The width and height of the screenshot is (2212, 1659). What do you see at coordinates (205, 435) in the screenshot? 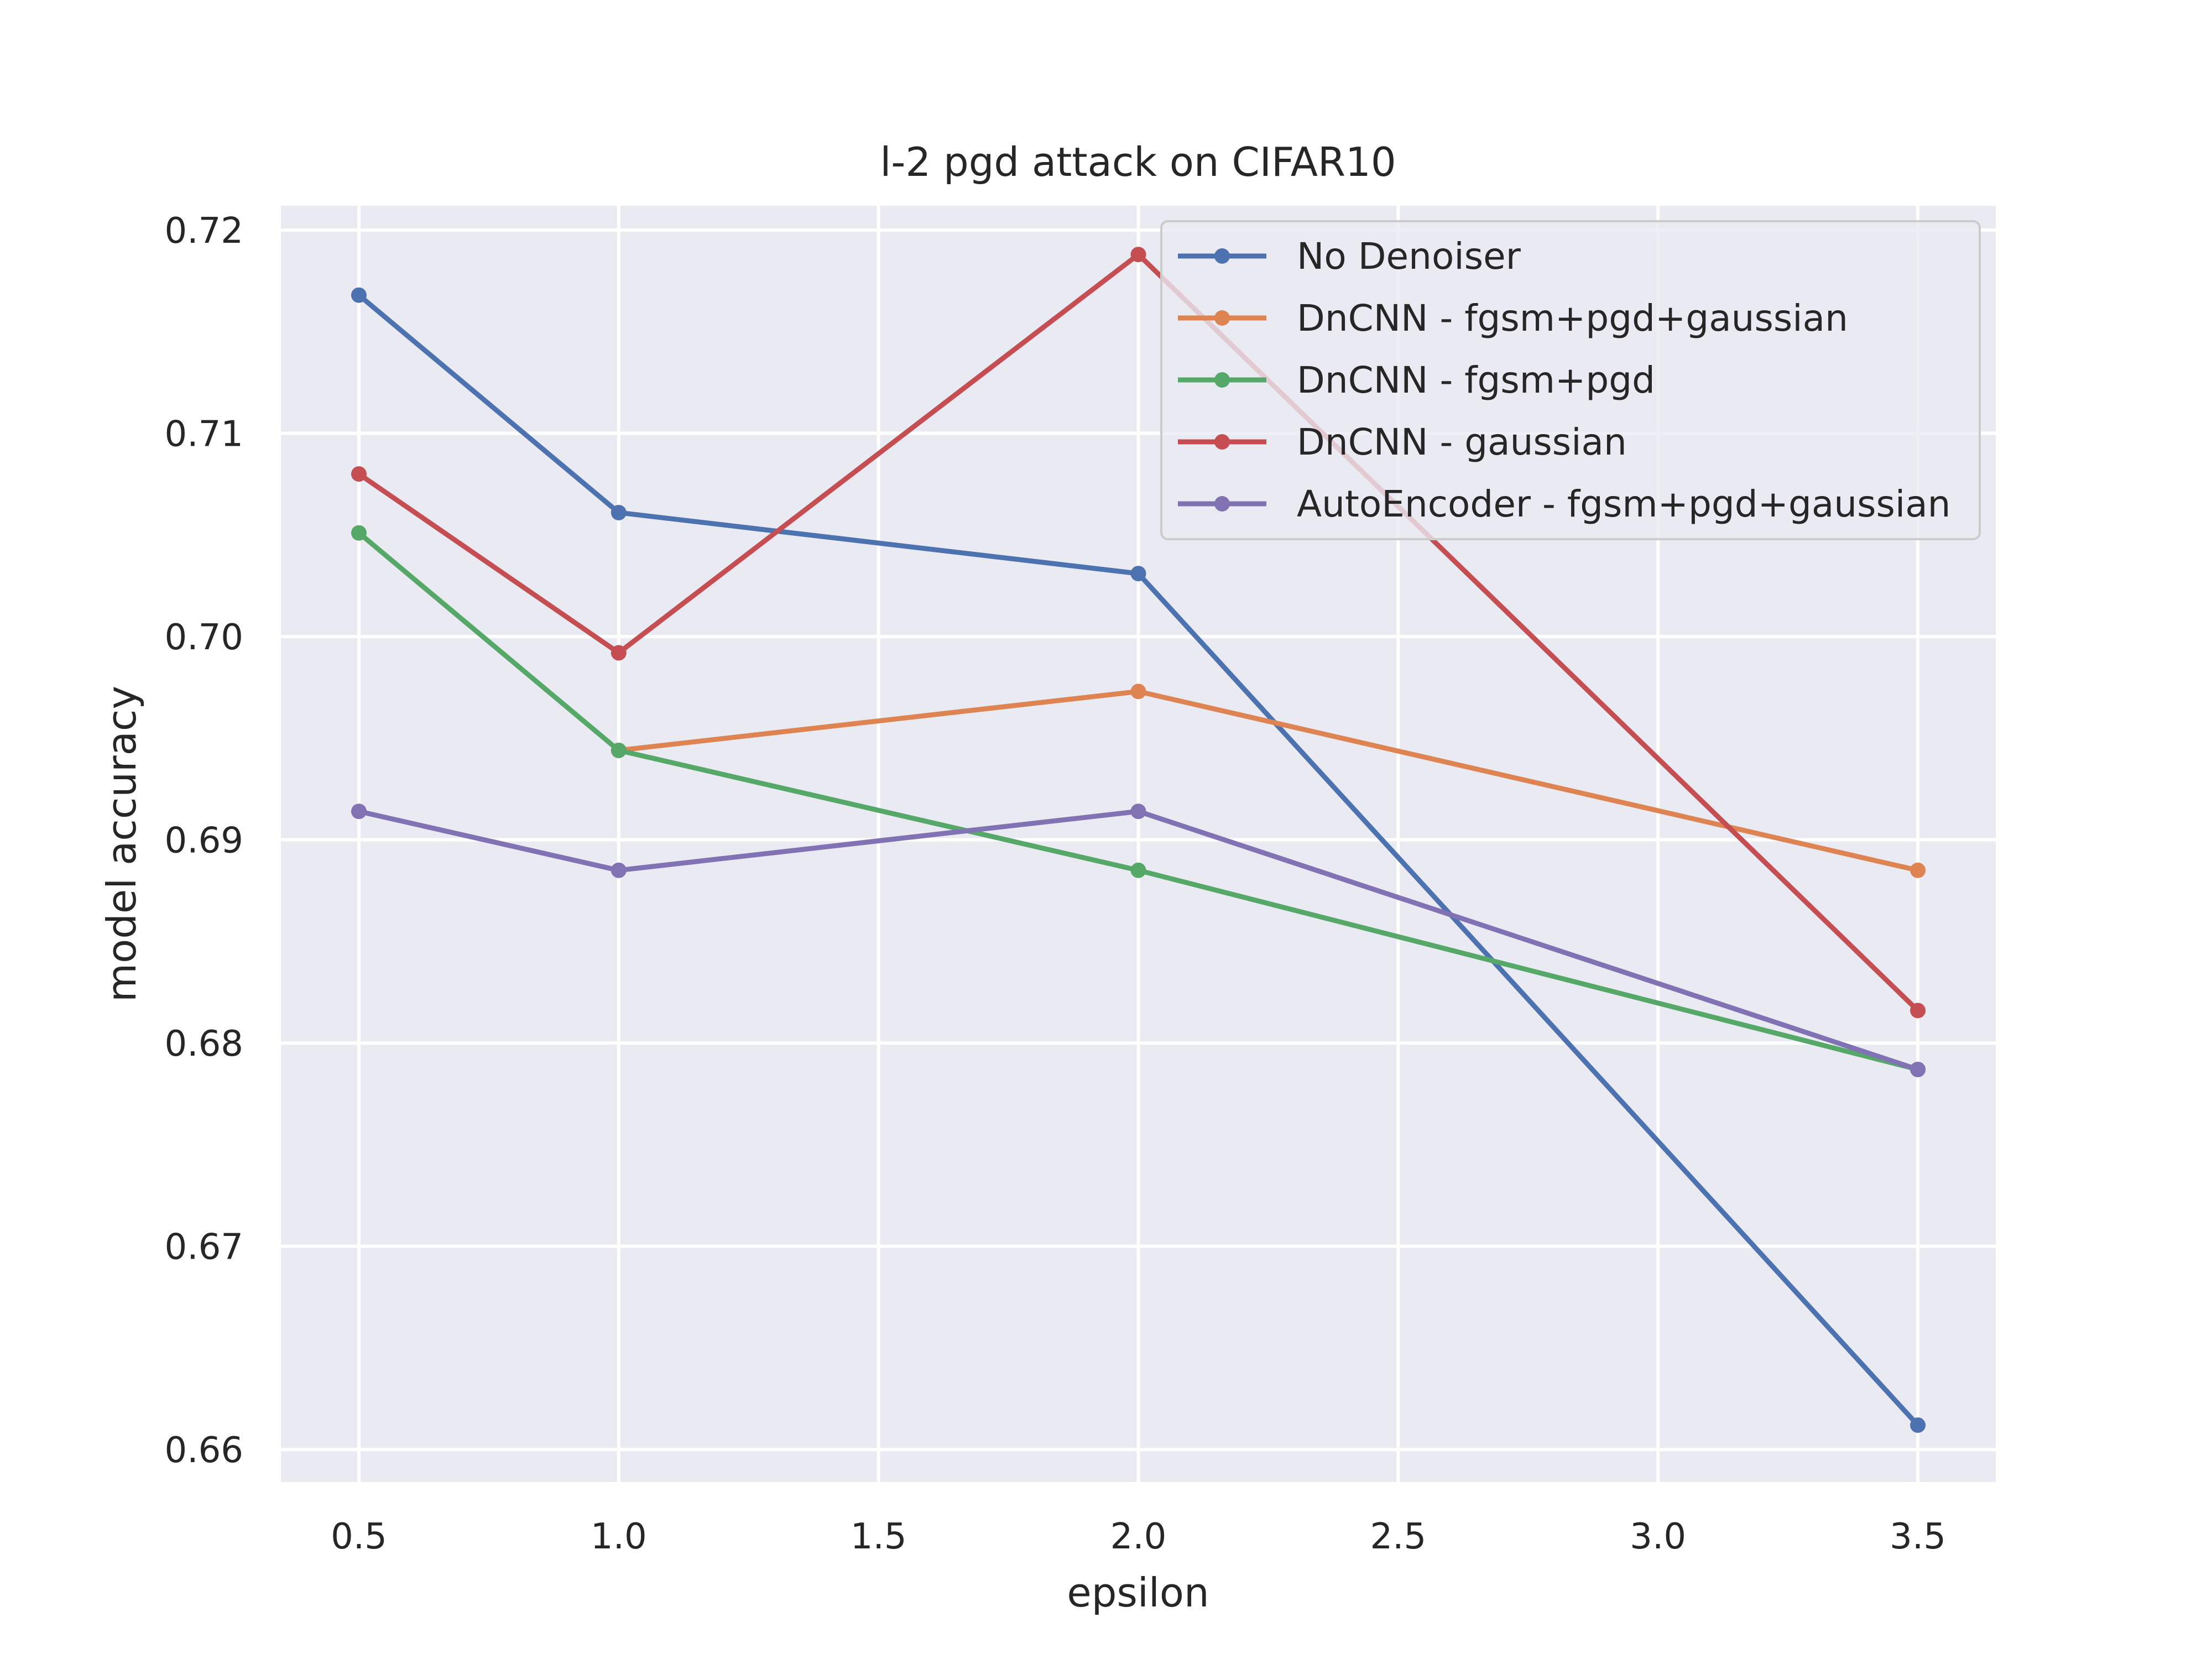
I see `y-tick-label: 0.71` at bounding box center [205, 435].